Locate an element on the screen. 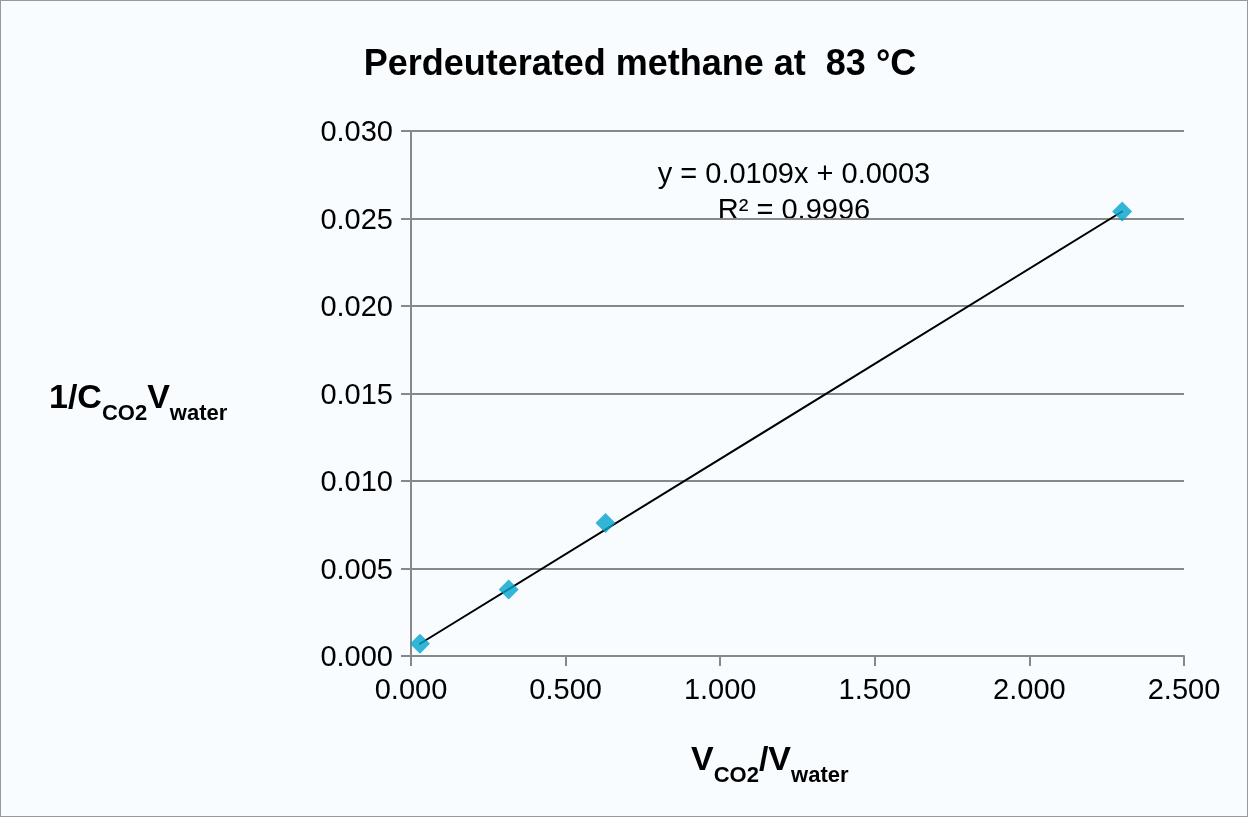 Image resolution: width=1248 pixels, height=817 pixels. x-tick-label: 1.500 is located at coordinates (875, 688).